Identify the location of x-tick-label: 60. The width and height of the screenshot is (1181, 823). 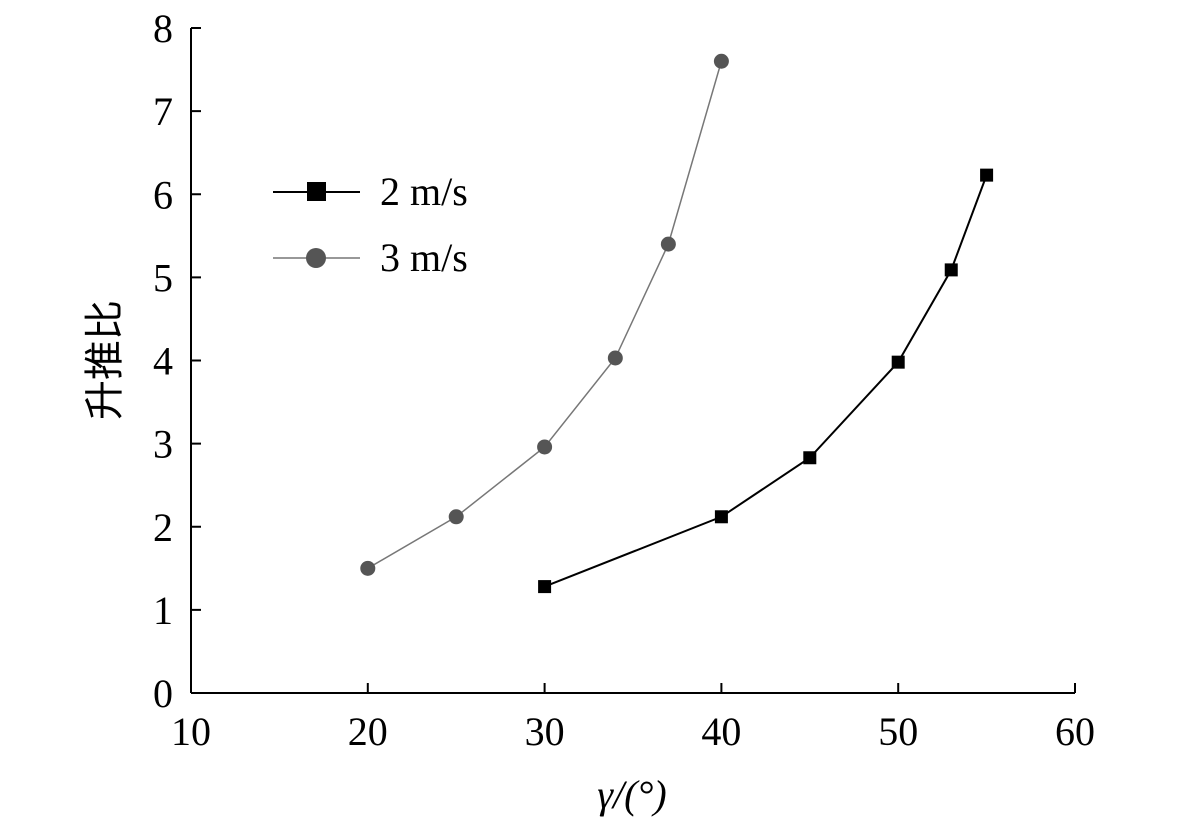
(1075, 731).